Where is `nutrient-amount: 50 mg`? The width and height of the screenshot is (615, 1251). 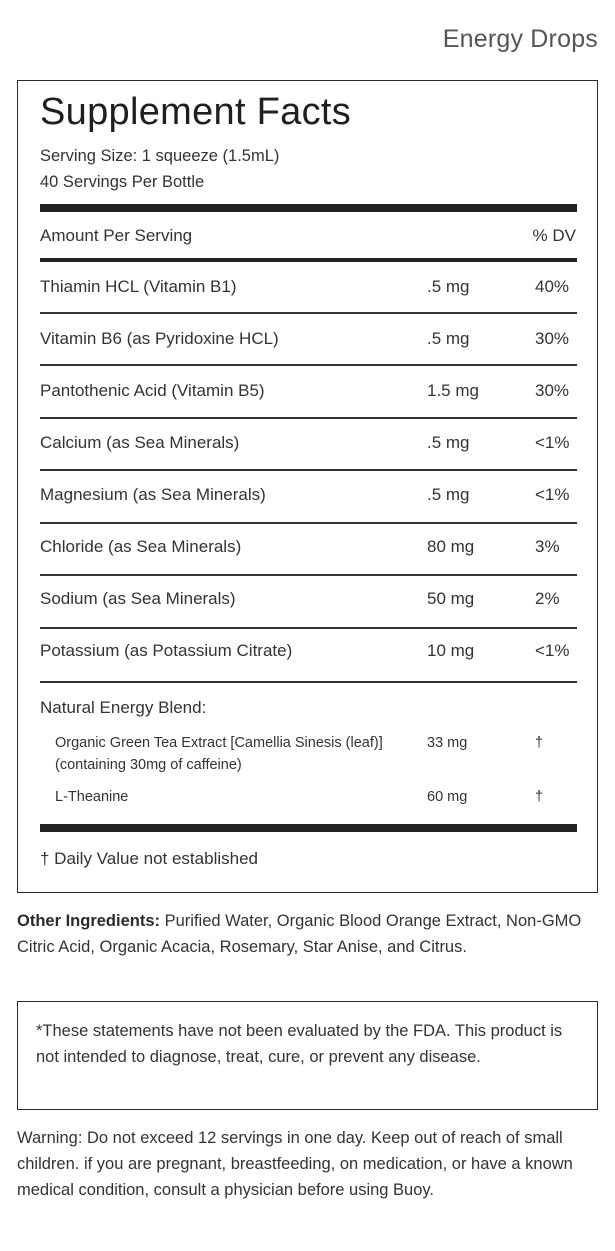
nutrient-amount: 50 mg is located at coordinates (451, 598).